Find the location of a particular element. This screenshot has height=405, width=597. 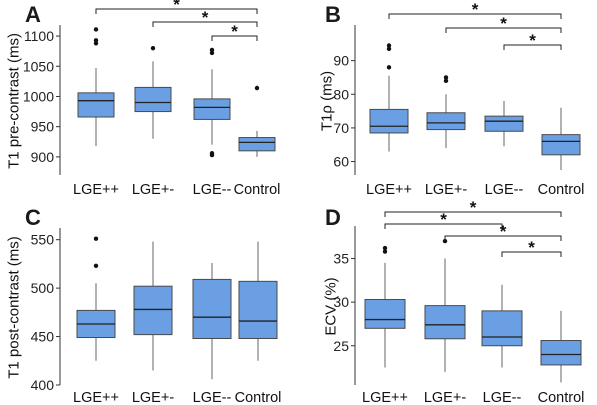

y-tick-label: 900 is located at coordinates (43, 157).